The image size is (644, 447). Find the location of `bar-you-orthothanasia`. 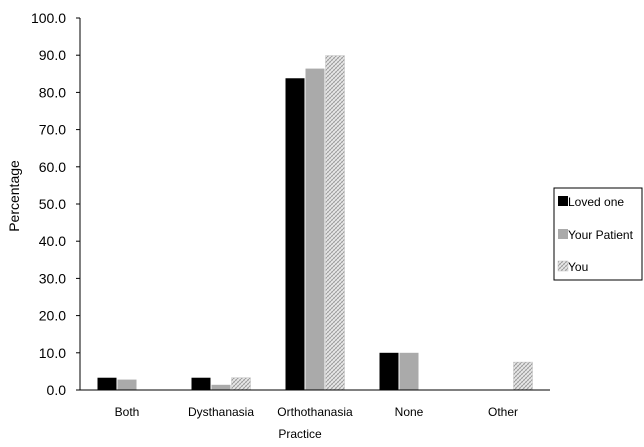

bar-you-orthothanasia is located at coordinates (335, 223).